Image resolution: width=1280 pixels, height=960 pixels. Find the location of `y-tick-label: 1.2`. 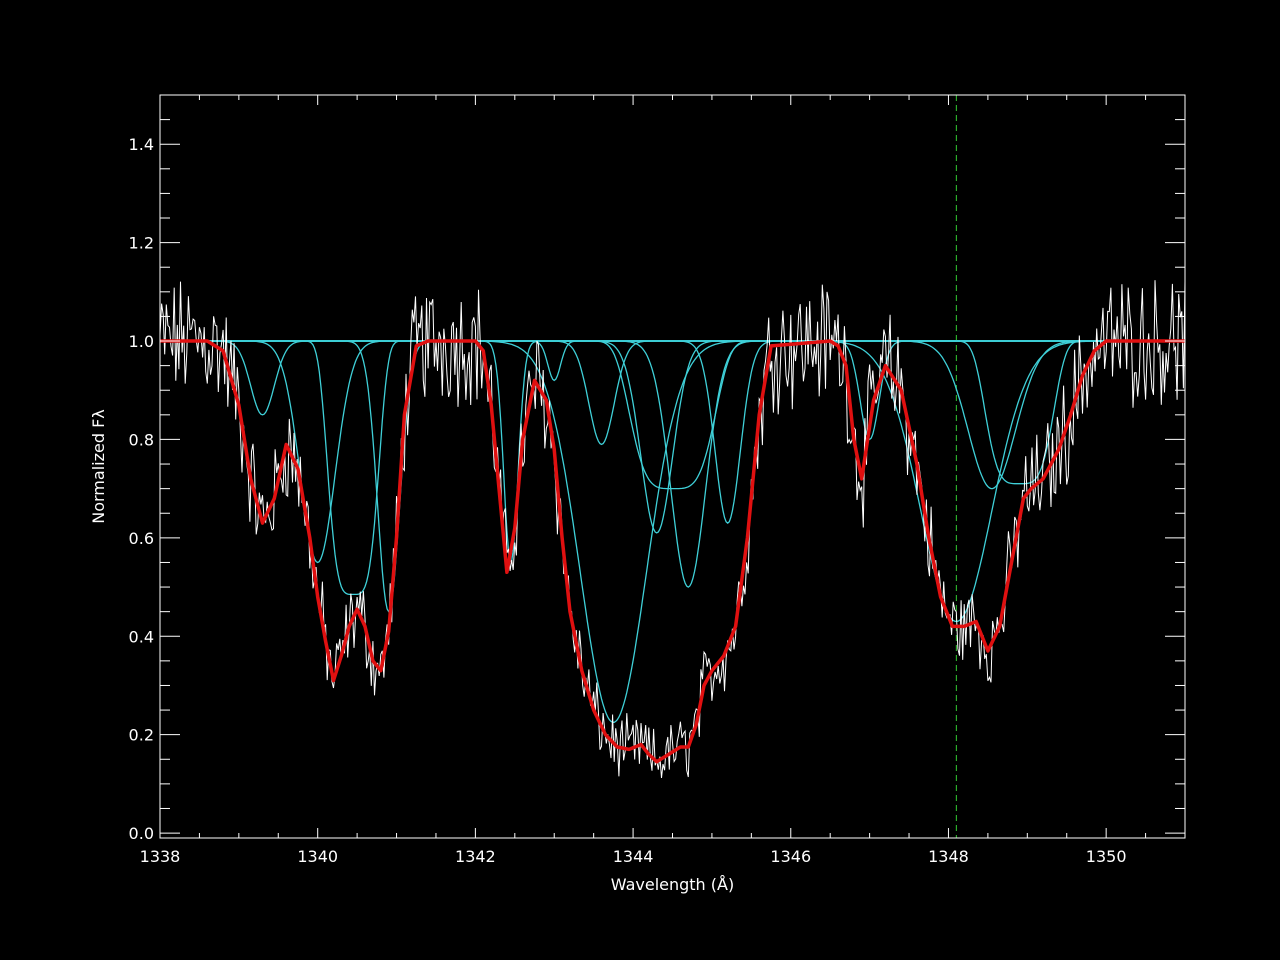

y-tick-label: 1.2 is located at coordinates (141, 243).